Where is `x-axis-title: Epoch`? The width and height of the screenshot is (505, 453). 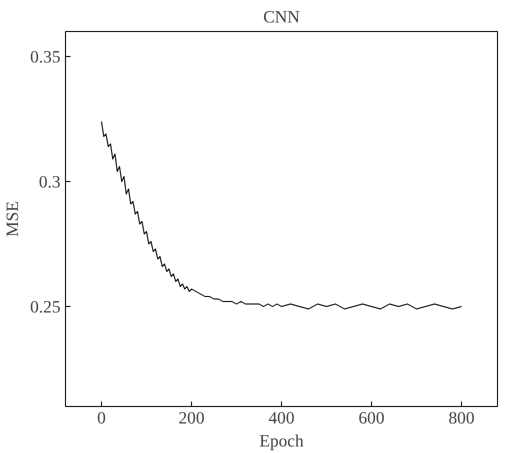 x-axis-title: Epoch is located at coordinates (281, 441).